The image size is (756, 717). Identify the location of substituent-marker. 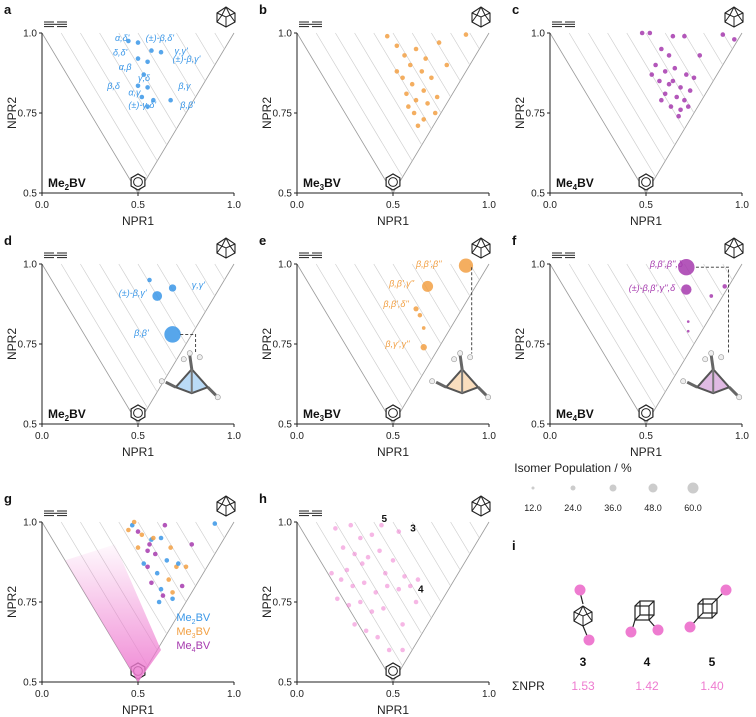
(690, 627).